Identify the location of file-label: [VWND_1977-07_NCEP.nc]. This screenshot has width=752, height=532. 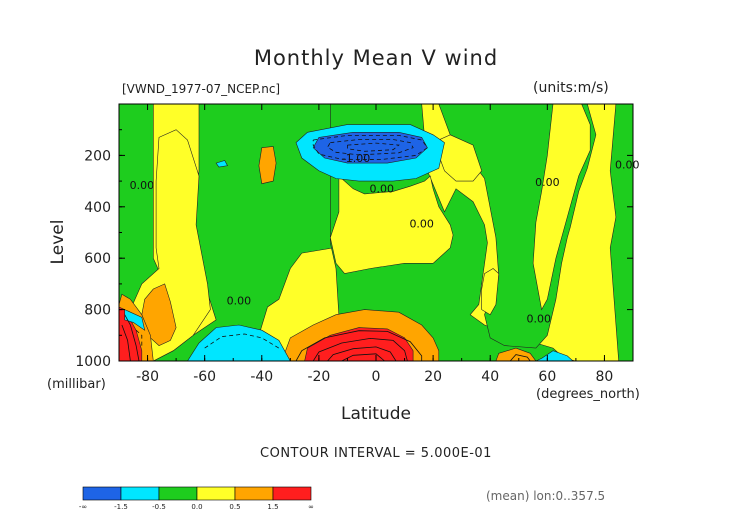
(201, 89).